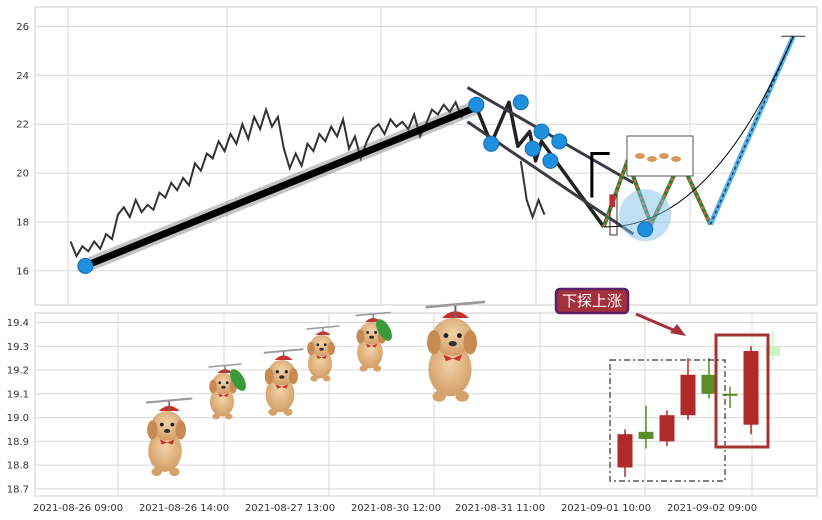  What do you see at coordinates (18, 418) in the screenshot?
I see `kline-y-tick-label: 19.0` at bounding box center [18, 418].